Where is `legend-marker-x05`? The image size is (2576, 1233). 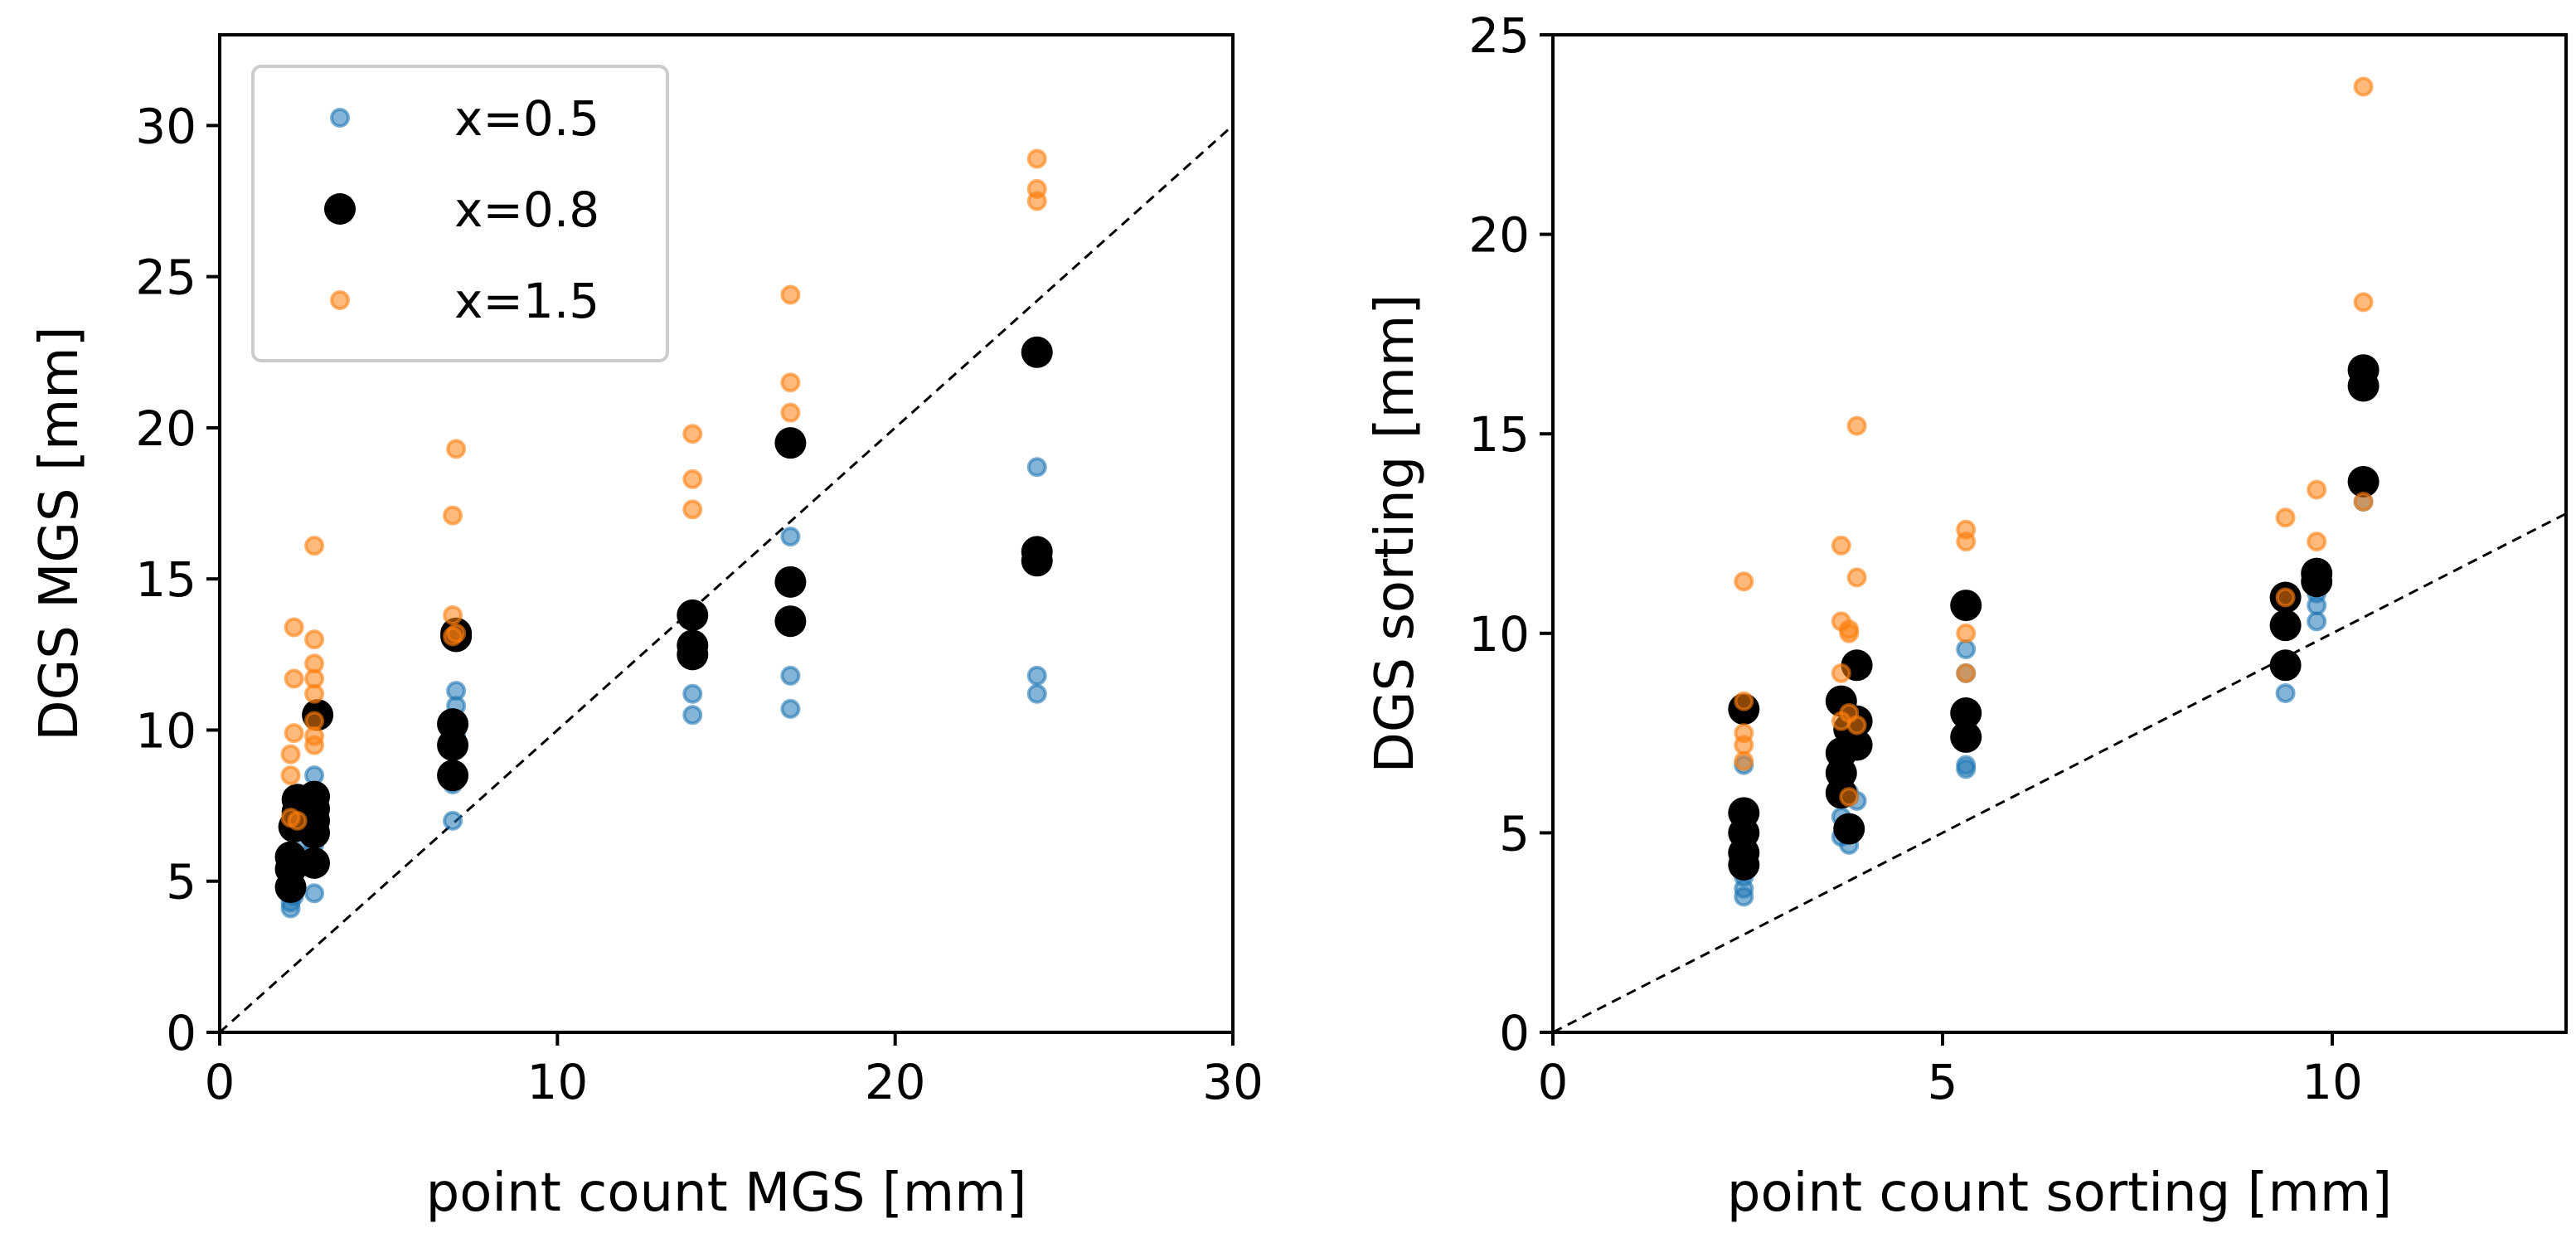 legend-marker-x05 is located at coordinates (340, 118).